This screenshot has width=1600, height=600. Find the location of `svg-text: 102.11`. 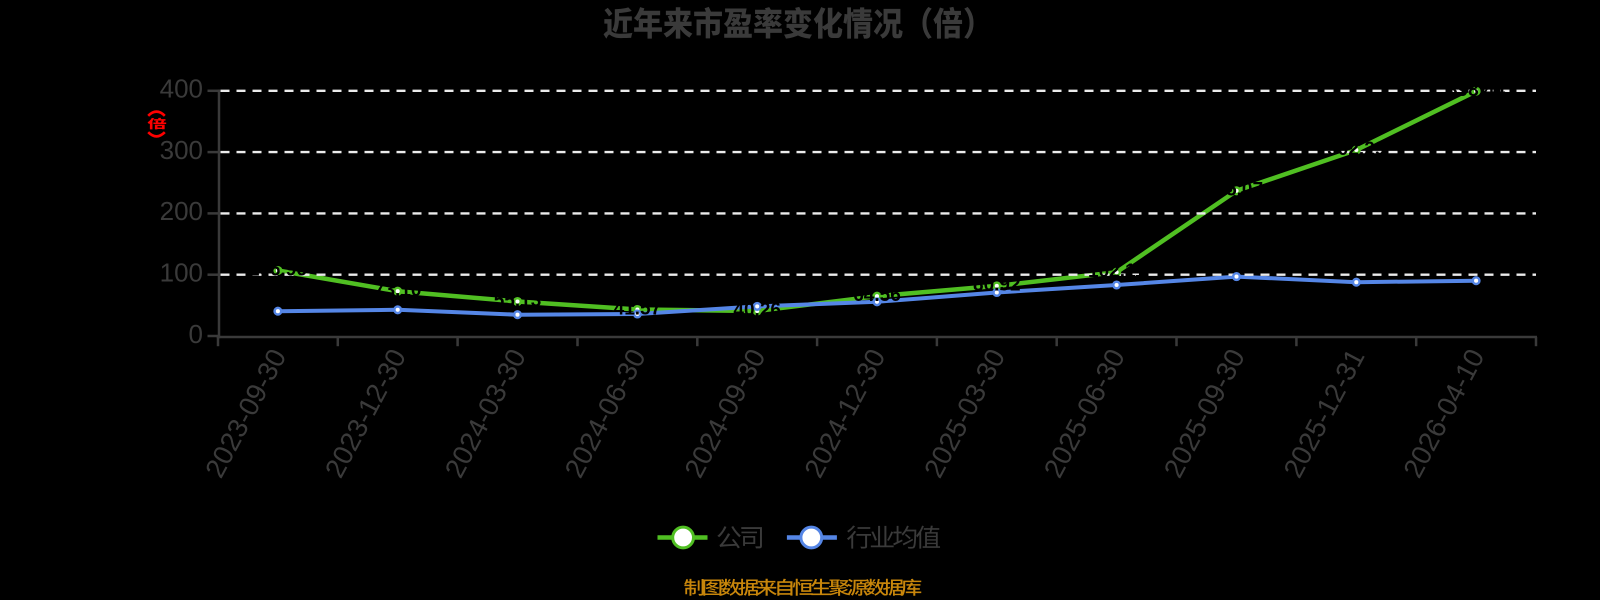

svg-text: 102.11 is located at coordinates (1116, 271).